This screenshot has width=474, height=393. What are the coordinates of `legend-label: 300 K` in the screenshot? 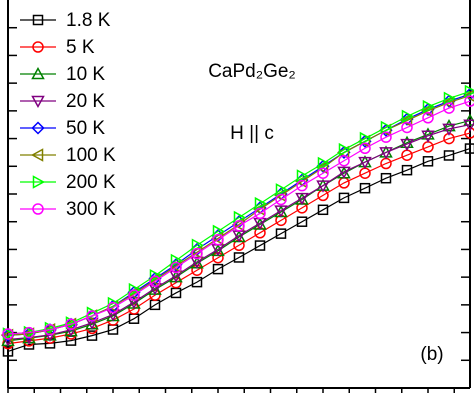 It's located at (91, 209).